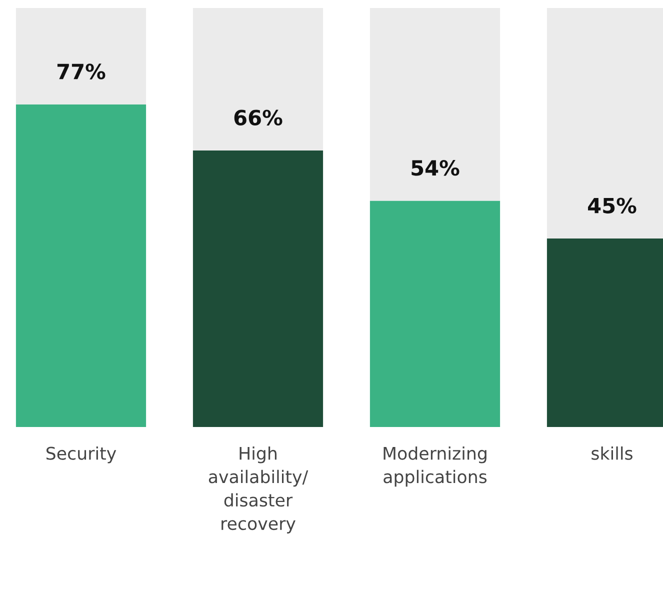 The image size is (663, 592). What do you see at coordinates (436, 168) in the screenshot?
I see `data-label: 54%` at bounding box center [436, 168].